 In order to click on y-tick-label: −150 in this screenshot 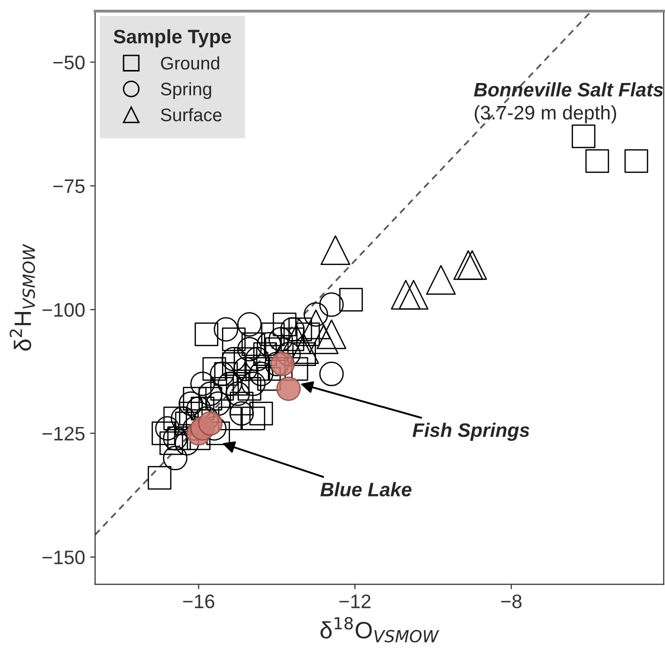, I will do `click(63, 557)`.